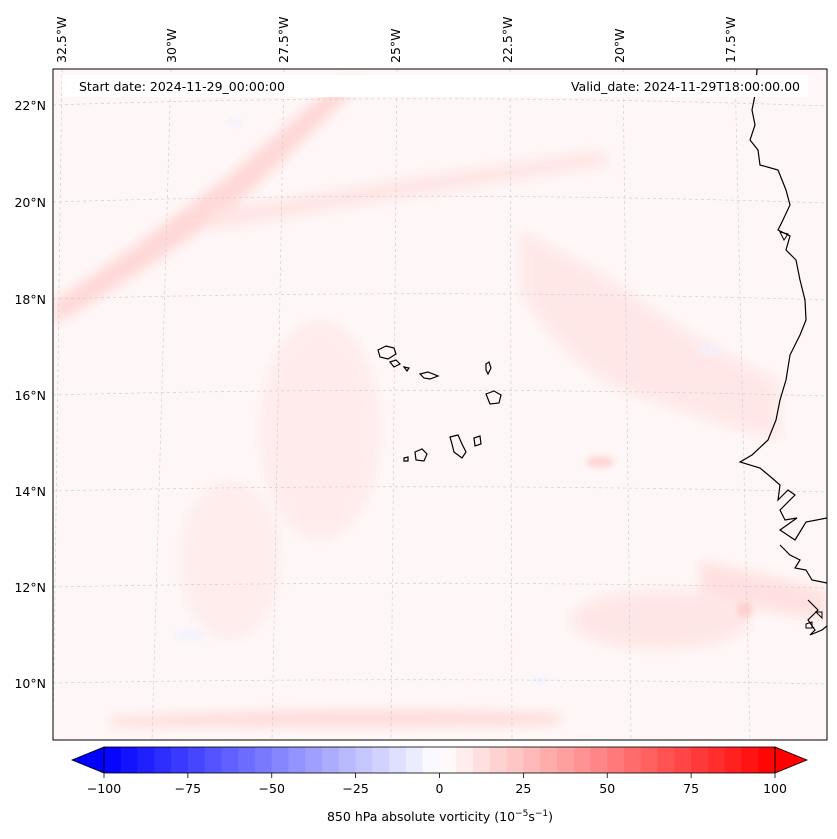 The width and height of the screenshot is (837, 839). Describe the element at coordinates (395, 45) in the screenshot. I see `lon-label: 25°W` at that location.